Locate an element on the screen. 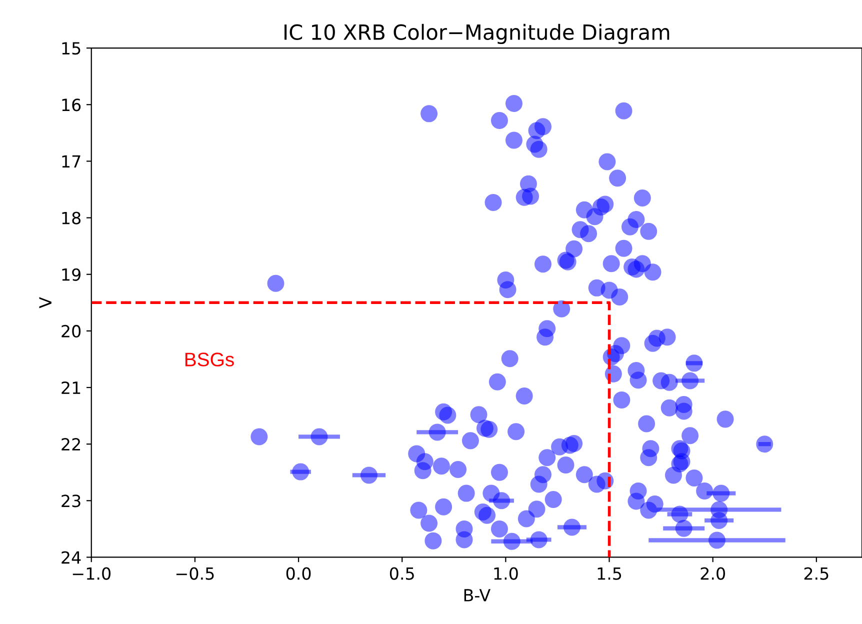  x-tick-label: 0.5 is located at coordinates (402, 573).